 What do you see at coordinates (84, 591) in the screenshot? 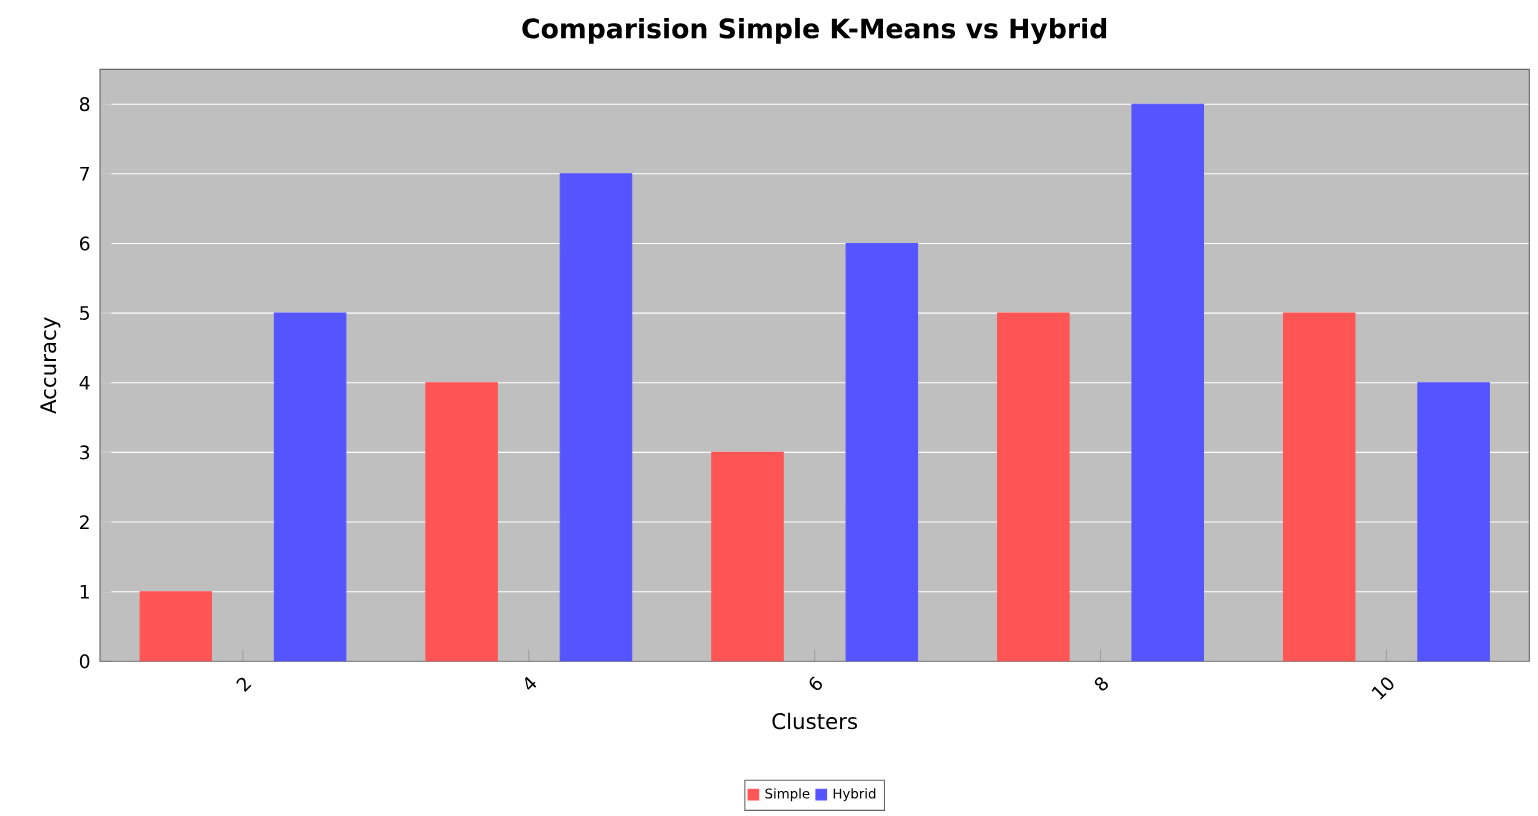
I see `y-tick-label: 1` at bounding box center [84, 591].